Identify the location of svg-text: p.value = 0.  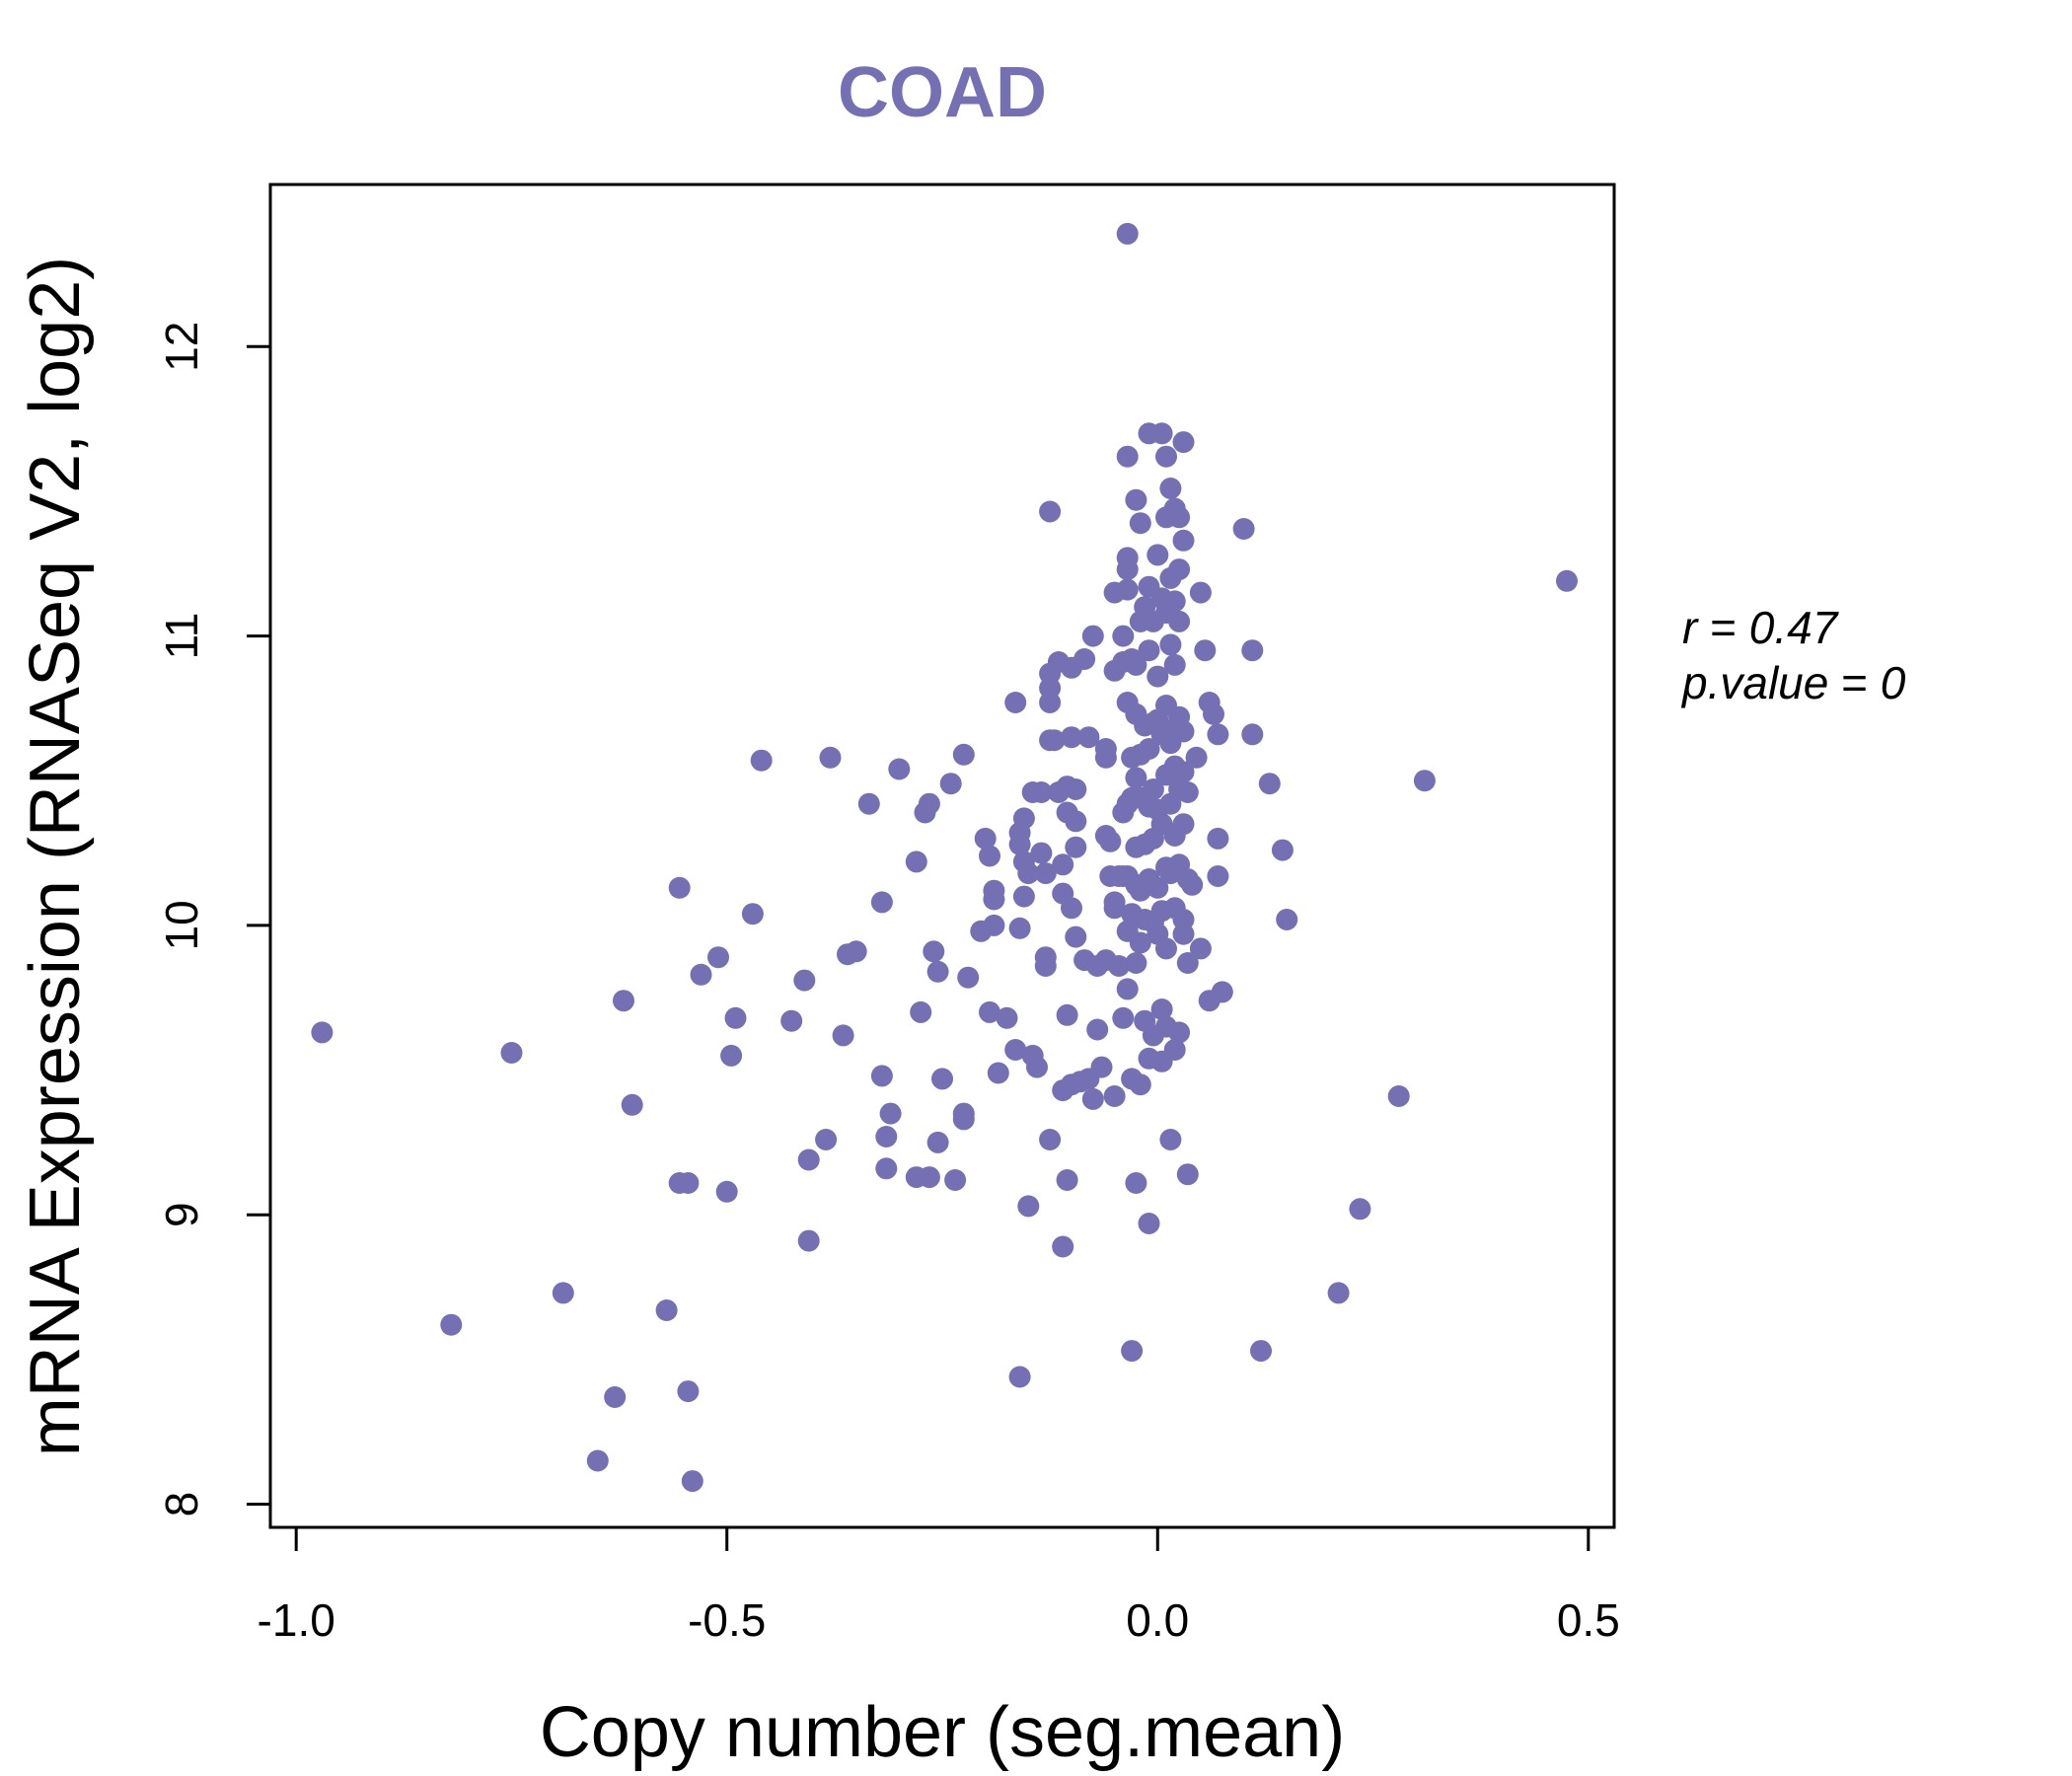
(1793, 683).